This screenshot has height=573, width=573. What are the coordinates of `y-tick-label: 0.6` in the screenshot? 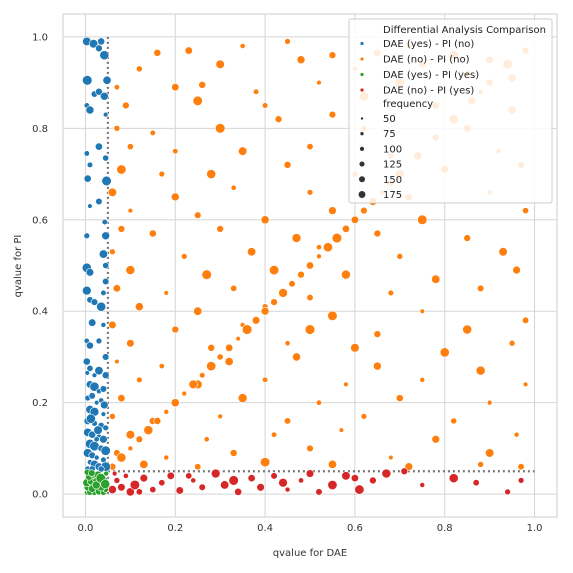 It's located at (40, 220).